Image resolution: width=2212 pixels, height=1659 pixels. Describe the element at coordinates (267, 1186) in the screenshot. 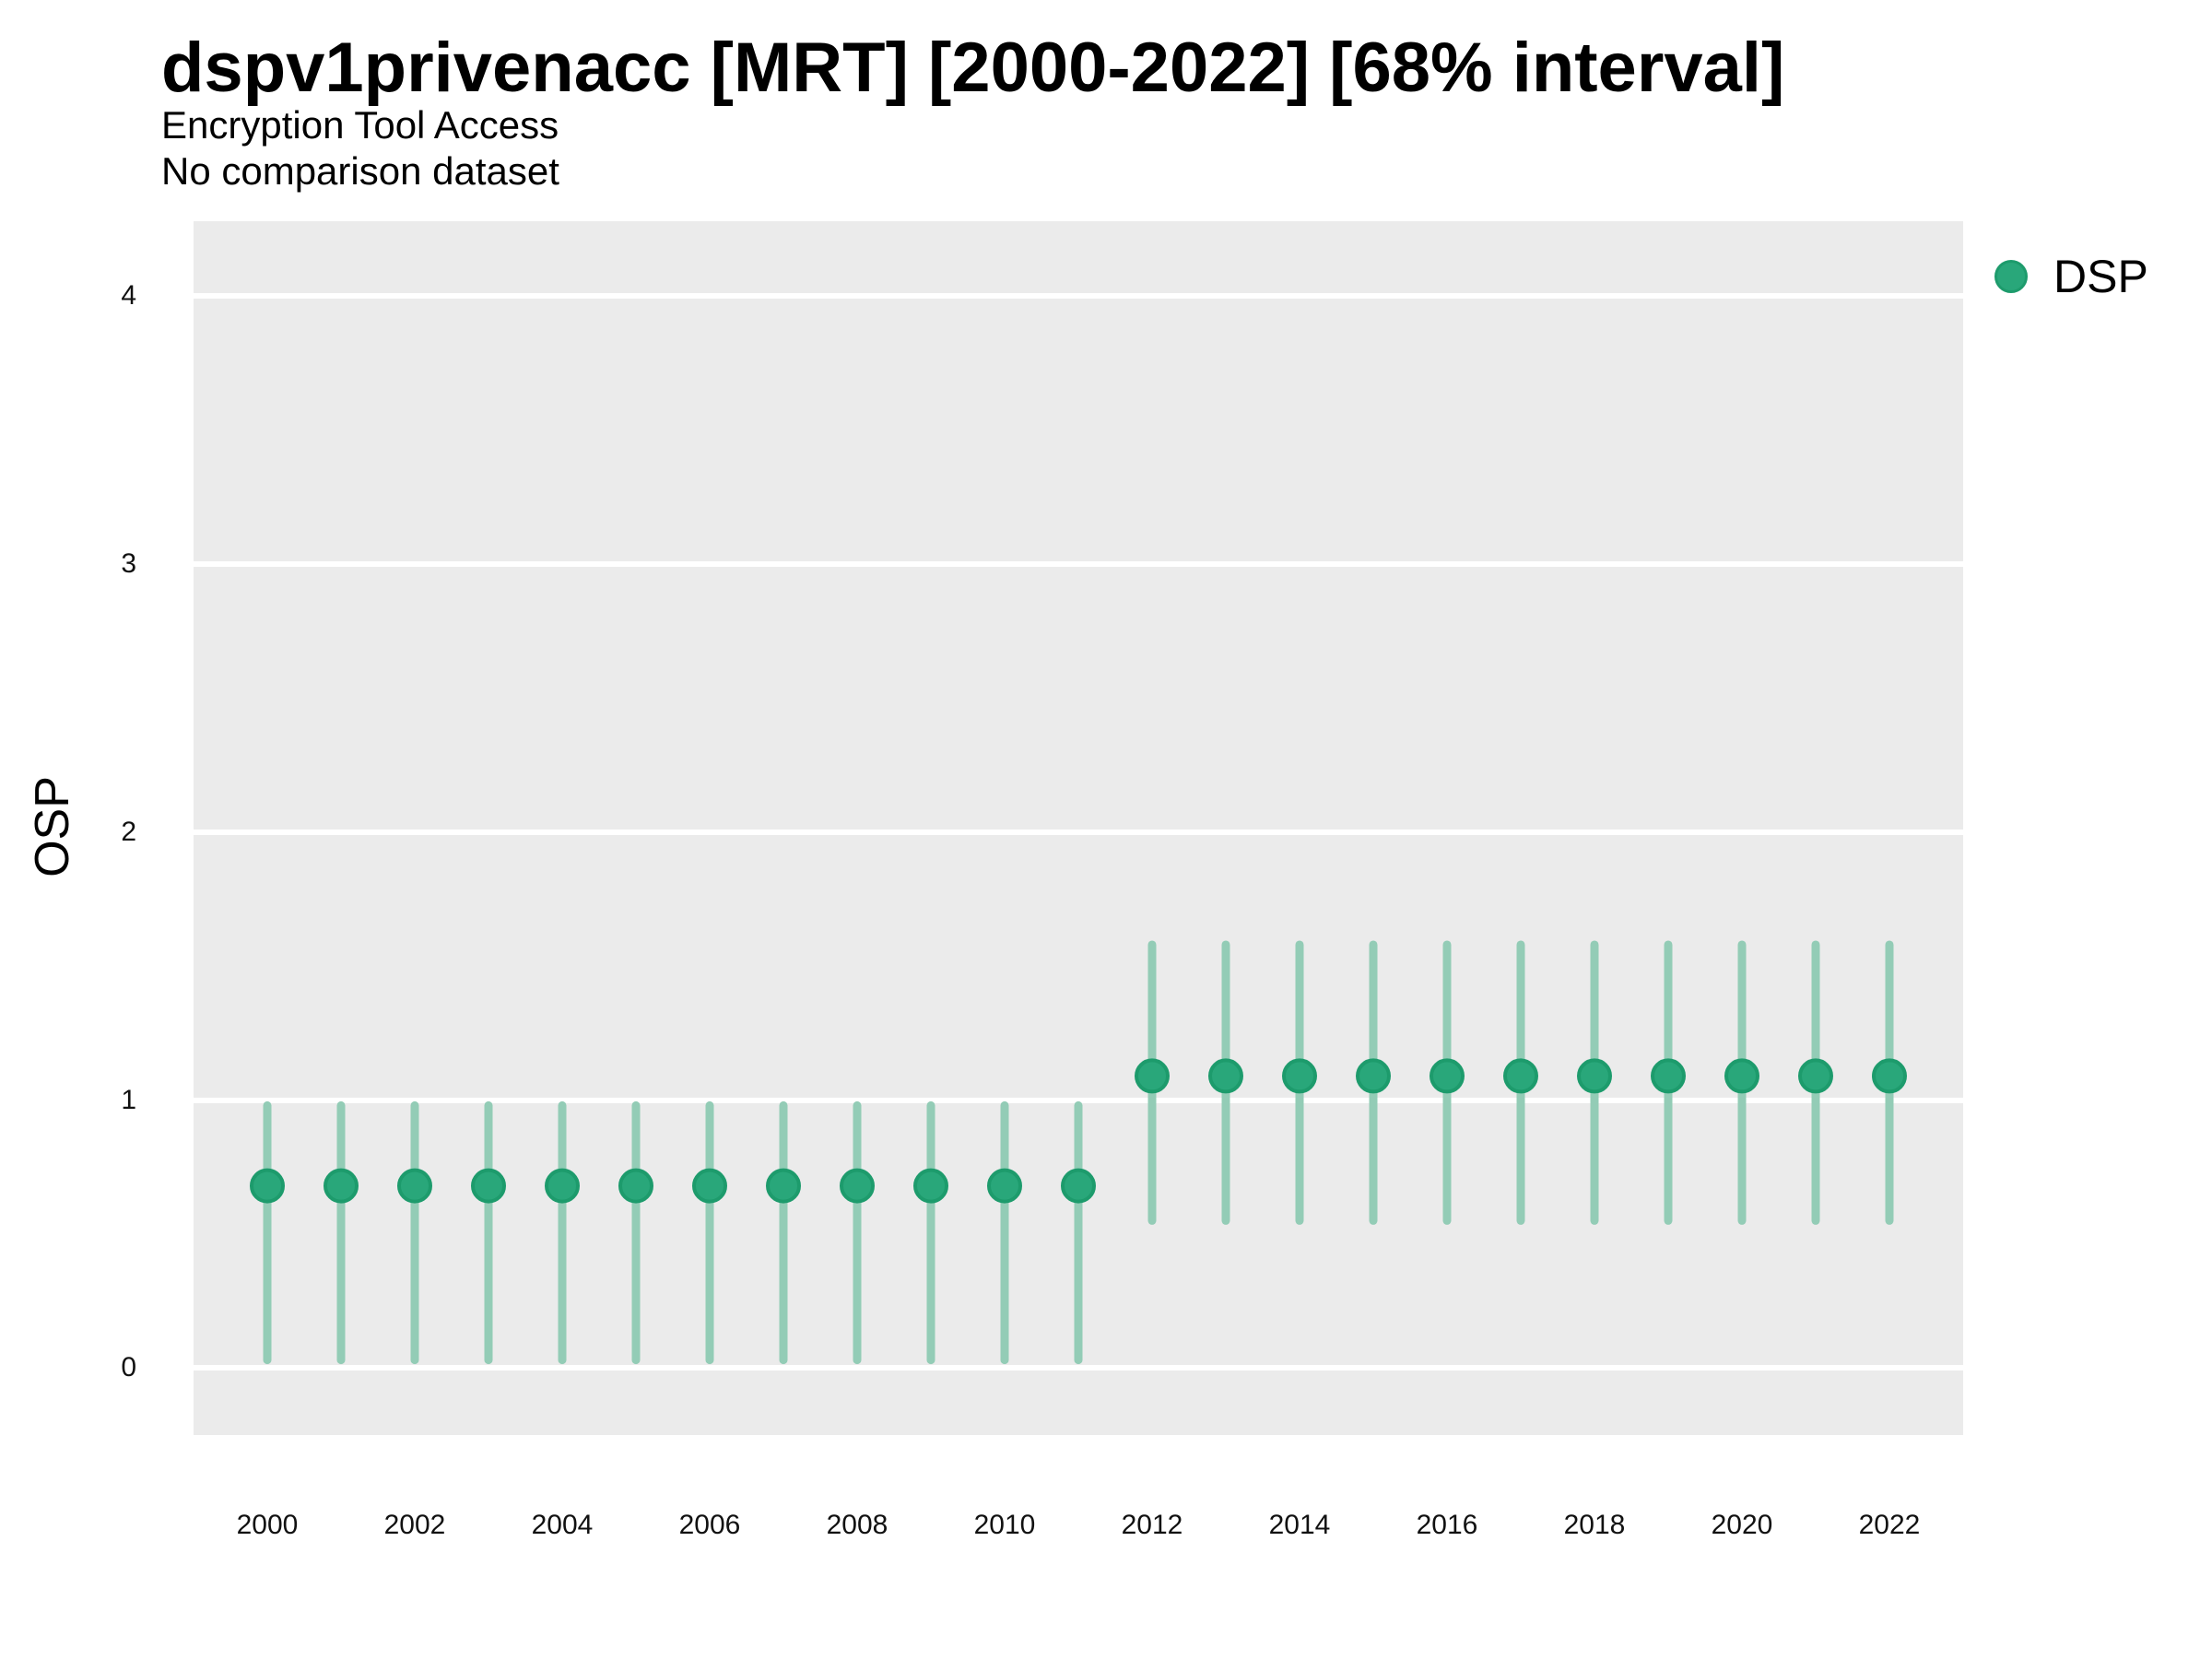

I see `data-point-2000` at that location.